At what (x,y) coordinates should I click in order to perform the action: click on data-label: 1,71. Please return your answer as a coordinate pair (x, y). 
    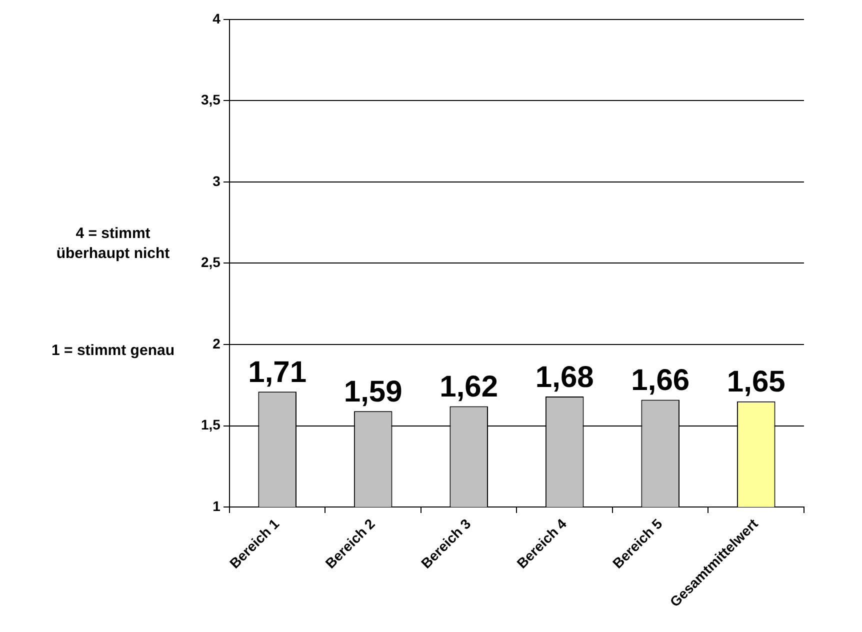
    Looking at the image, I should click on (277, 372).